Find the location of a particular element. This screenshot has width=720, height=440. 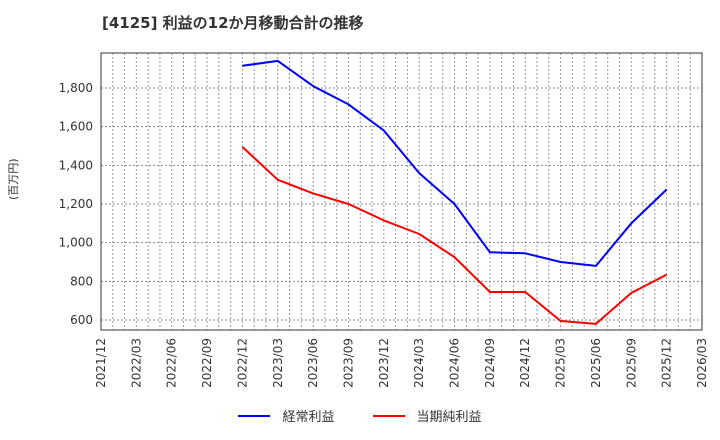

legend-swatch-red is located at coordinates (388, 415).